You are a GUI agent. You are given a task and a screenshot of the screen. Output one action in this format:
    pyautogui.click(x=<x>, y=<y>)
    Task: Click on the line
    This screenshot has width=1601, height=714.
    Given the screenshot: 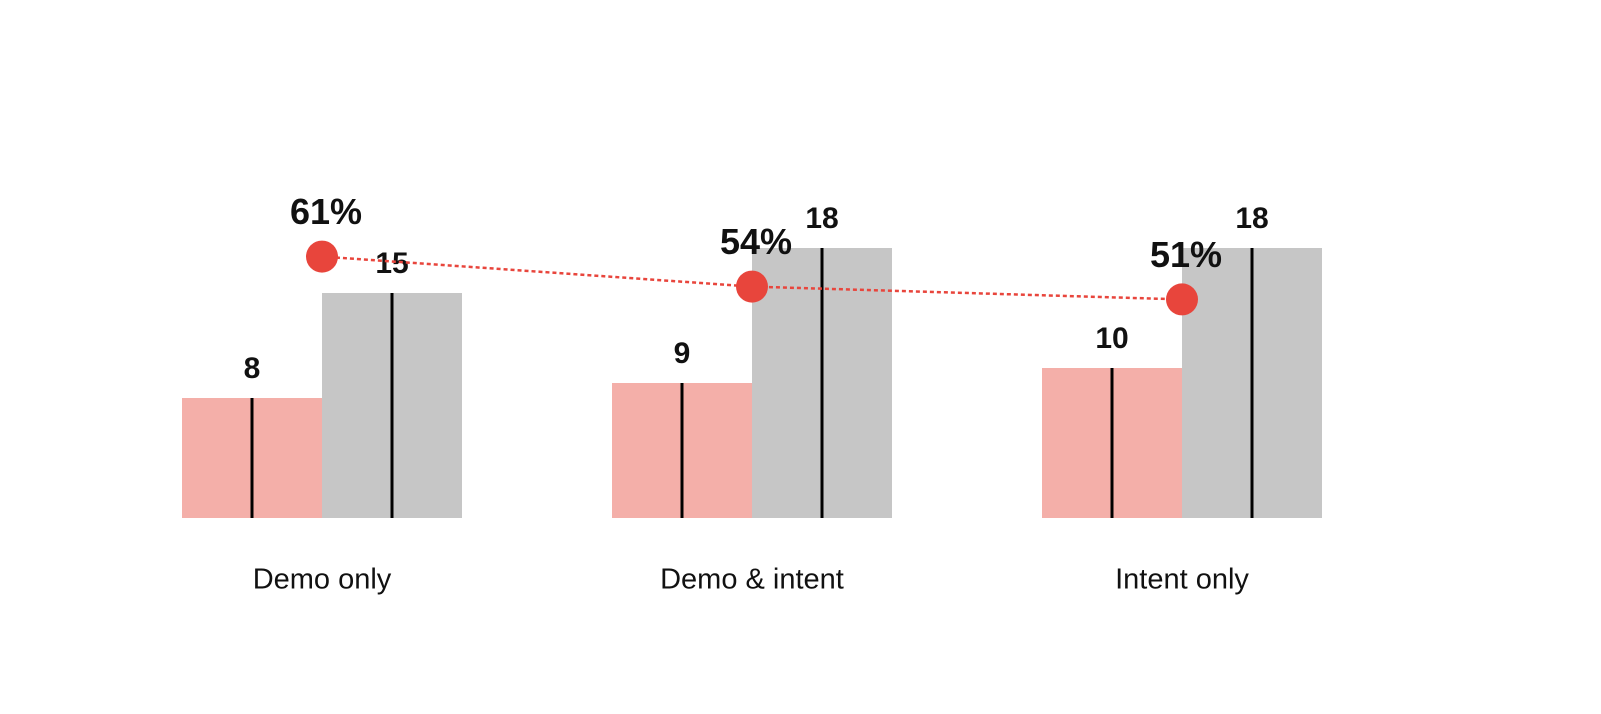 What is the action you would take?
    pyautogui.click(x=752, y=278)
    